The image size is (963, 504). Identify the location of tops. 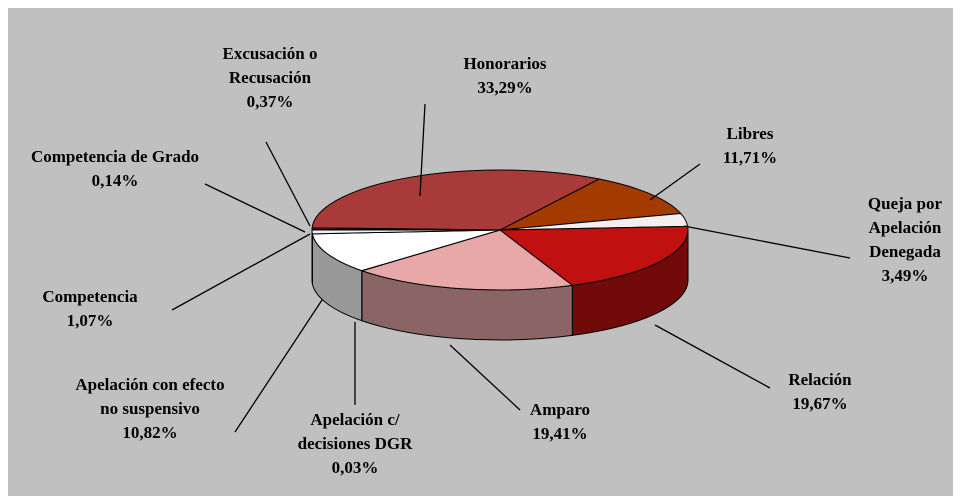
(500, 230).